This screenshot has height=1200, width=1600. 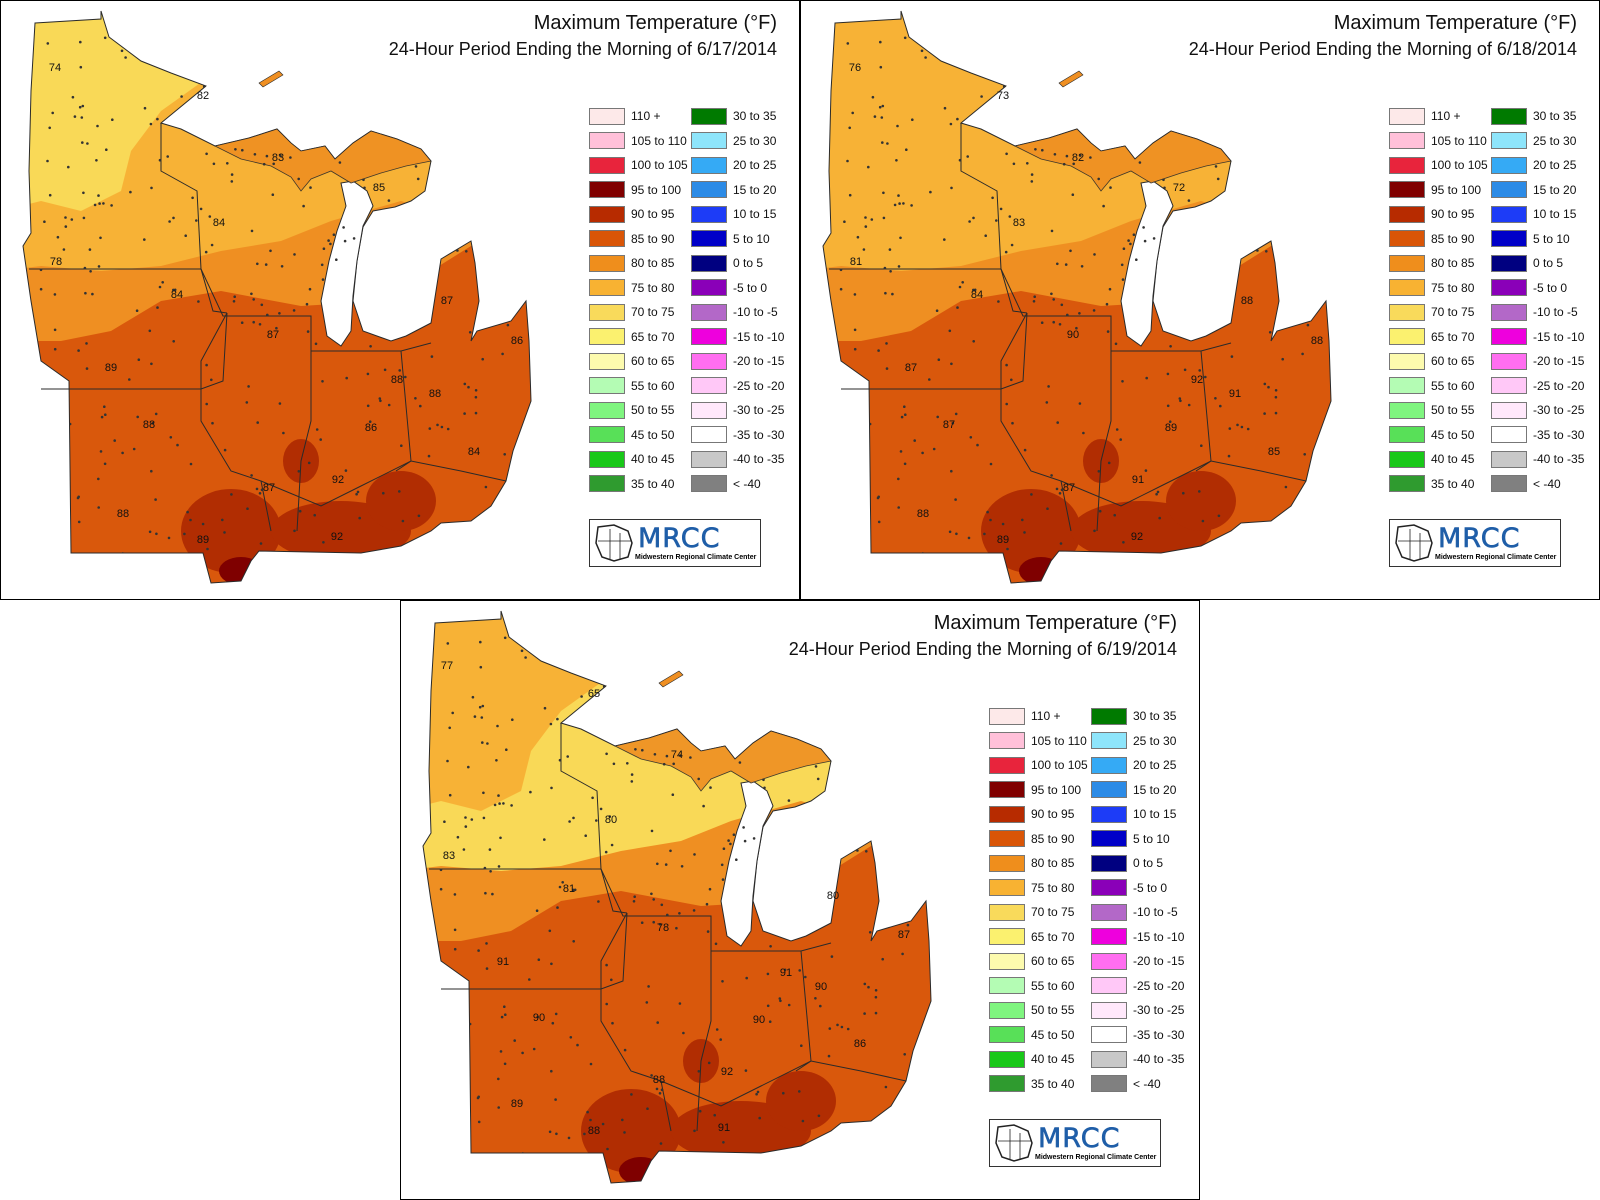 I want to click on lake-michigan, so click(x=747, y=863).